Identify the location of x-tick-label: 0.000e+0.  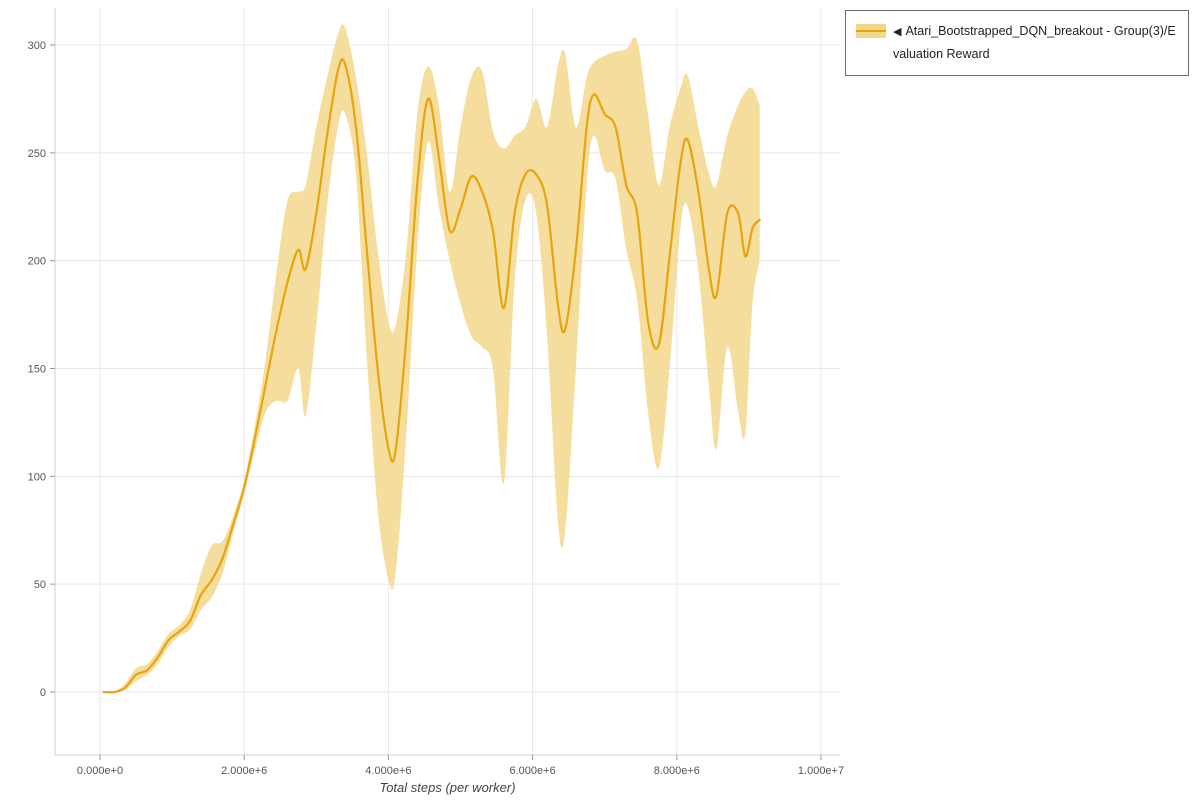
(100, 771).